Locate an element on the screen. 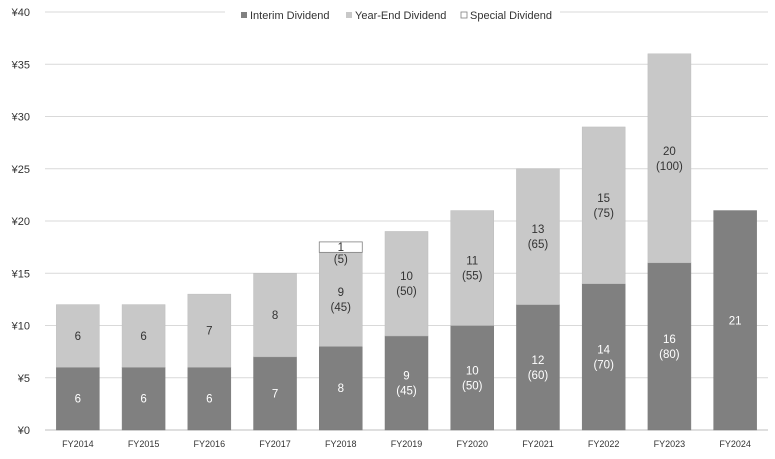 Image resolution: width=775 pixels, height=459 pixels. data-label: 14 is located at coordinates (603, 350).